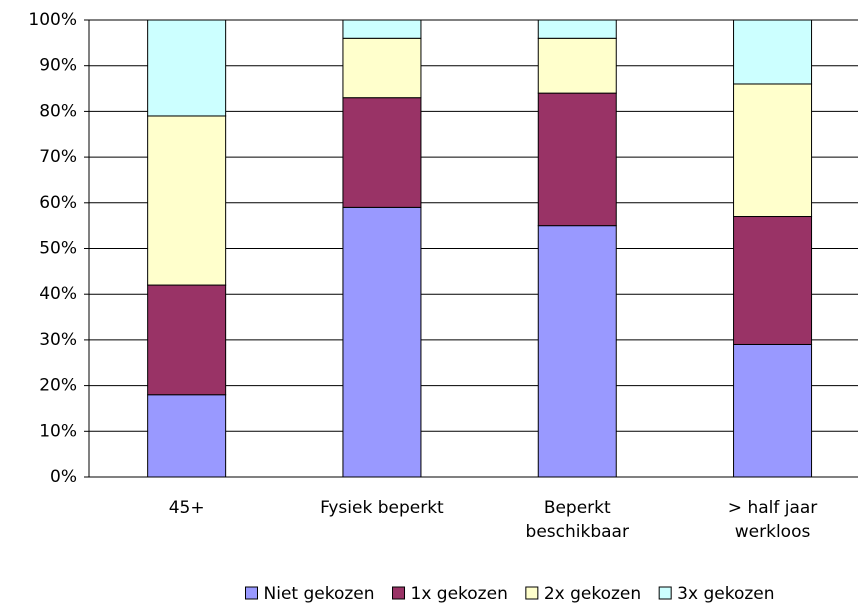 The width and height of the screenshot is (861, 603). What do you see at coordinates (58, 340) in the screenshot?
I see `y-tick-label: 30%` at bounding box center [58, 340].